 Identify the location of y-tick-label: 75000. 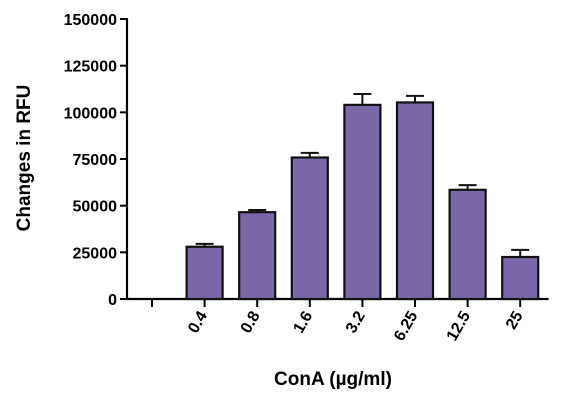
(95, 160).